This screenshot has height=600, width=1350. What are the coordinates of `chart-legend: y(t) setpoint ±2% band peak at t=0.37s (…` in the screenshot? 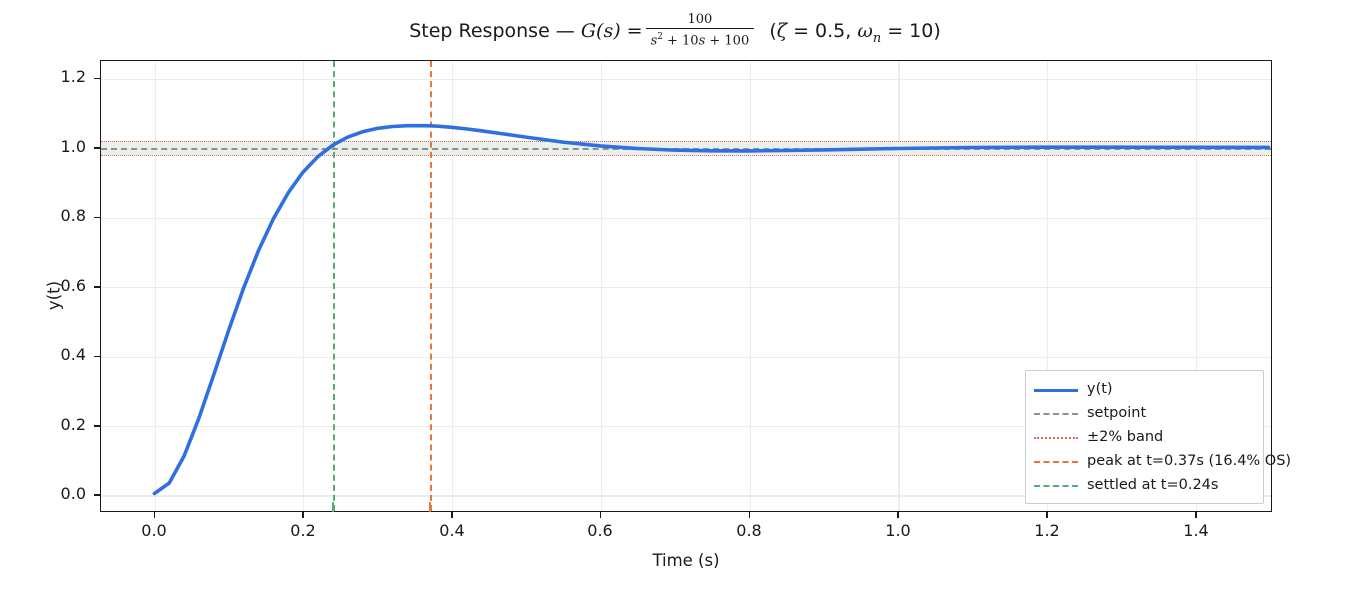 It's located at (1158, 437).